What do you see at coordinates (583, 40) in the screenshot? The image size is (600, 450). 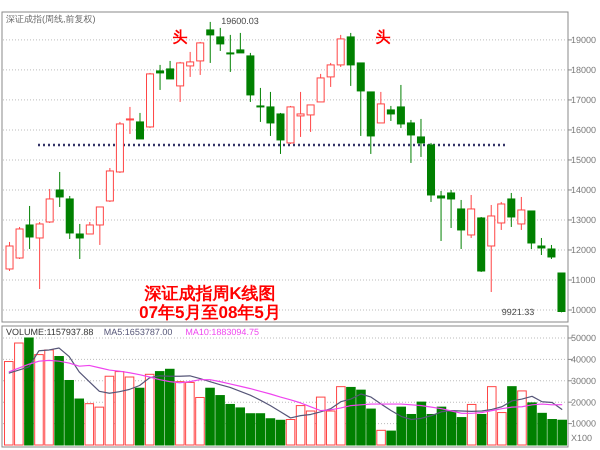 I see `y-tick-label: 19000` at bounding box center [583, 40].